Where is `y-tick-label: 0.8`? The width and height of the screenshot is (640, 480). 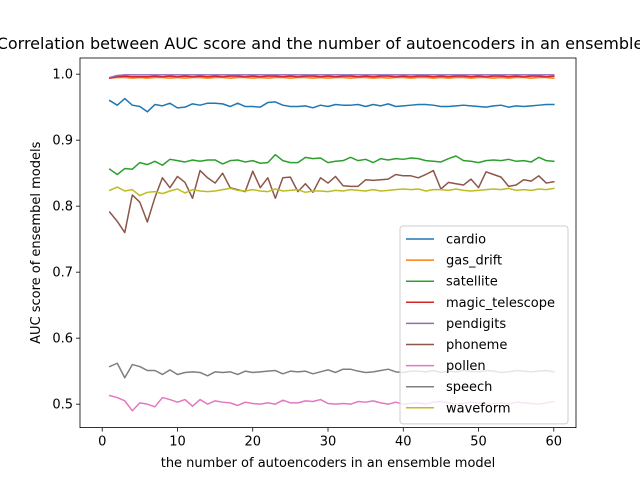 y-tick-label: 0.8 is located at coordinates (62, 207).